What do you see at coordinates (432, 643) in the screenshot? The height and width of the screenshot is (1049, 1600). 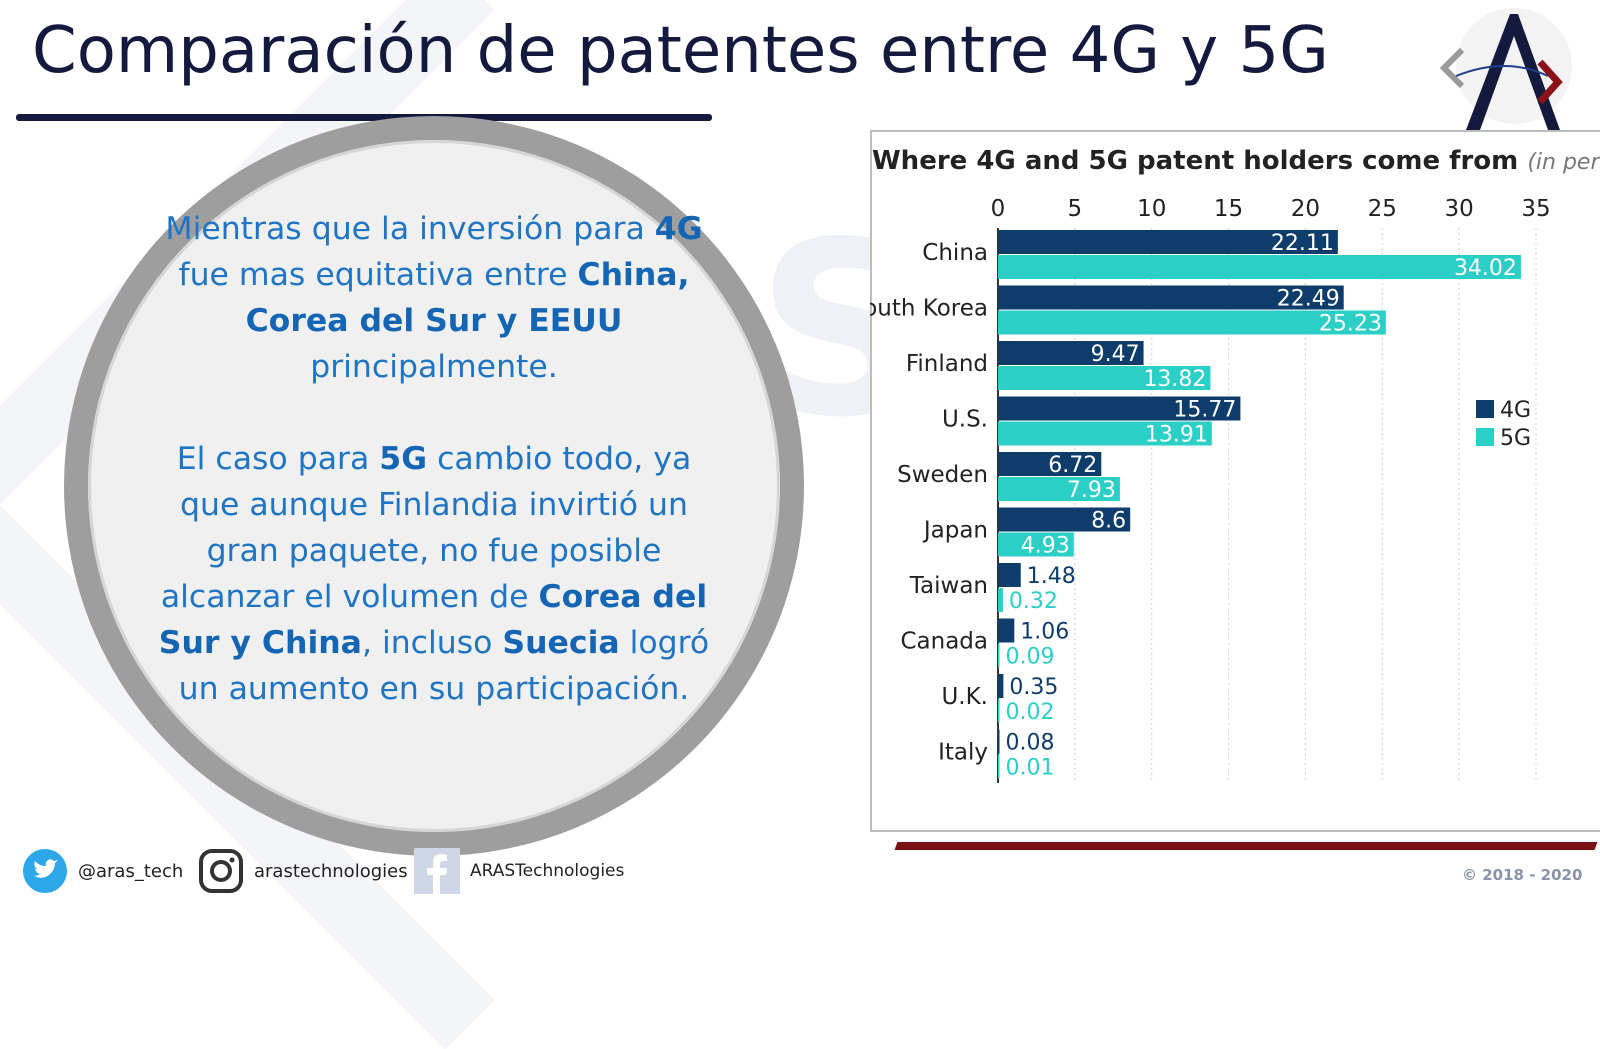 I see `body-text: , incluso` at bounding box center [432, 643].